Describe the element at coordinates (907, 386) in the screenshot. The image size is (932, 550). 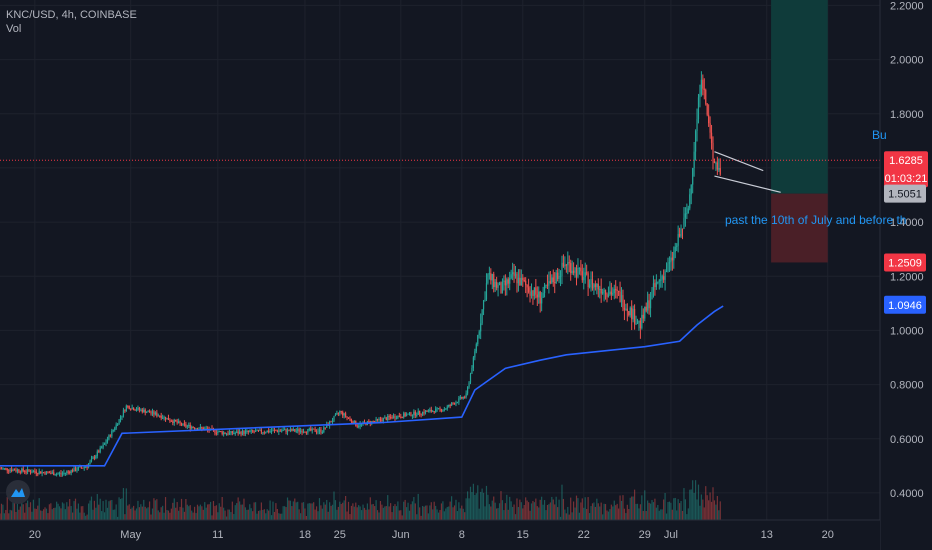
I see `price-tick-label: 0.8000` at that location.